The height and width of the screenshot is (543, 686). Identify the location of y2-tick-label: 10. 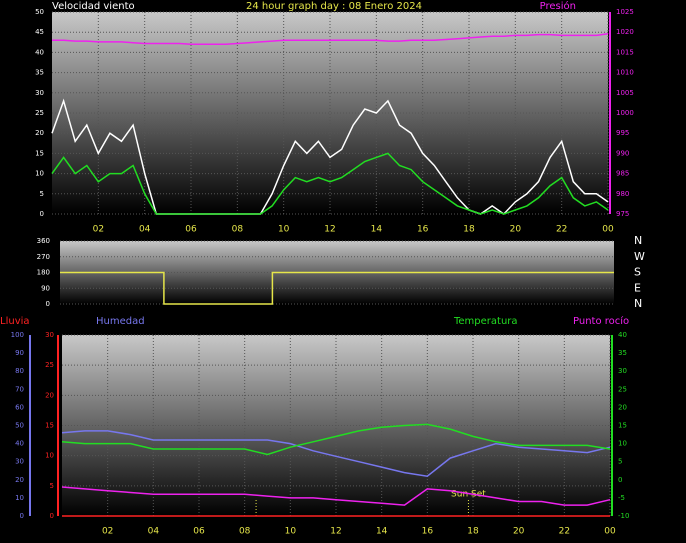
(622, 444).